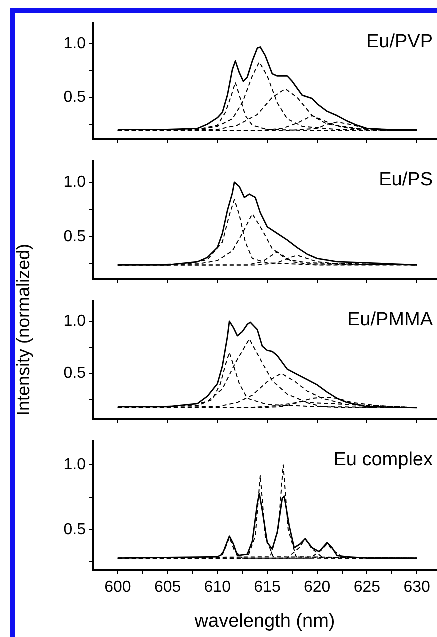  What do you see at coordinates (399, 41) in the screenshot?
I see `text: Eu/PVP` at bounding box center [399, 41].